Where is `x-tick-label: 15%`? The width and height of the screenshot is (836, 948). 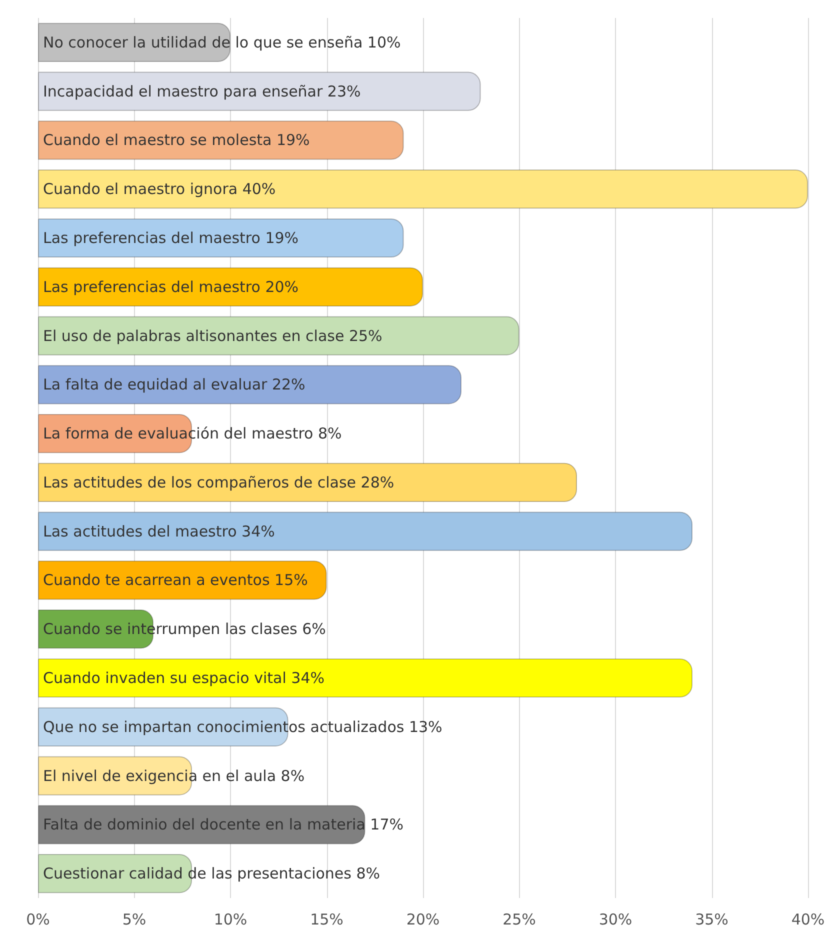 x-tick-label: 15% is located at coordinates (327, 919).